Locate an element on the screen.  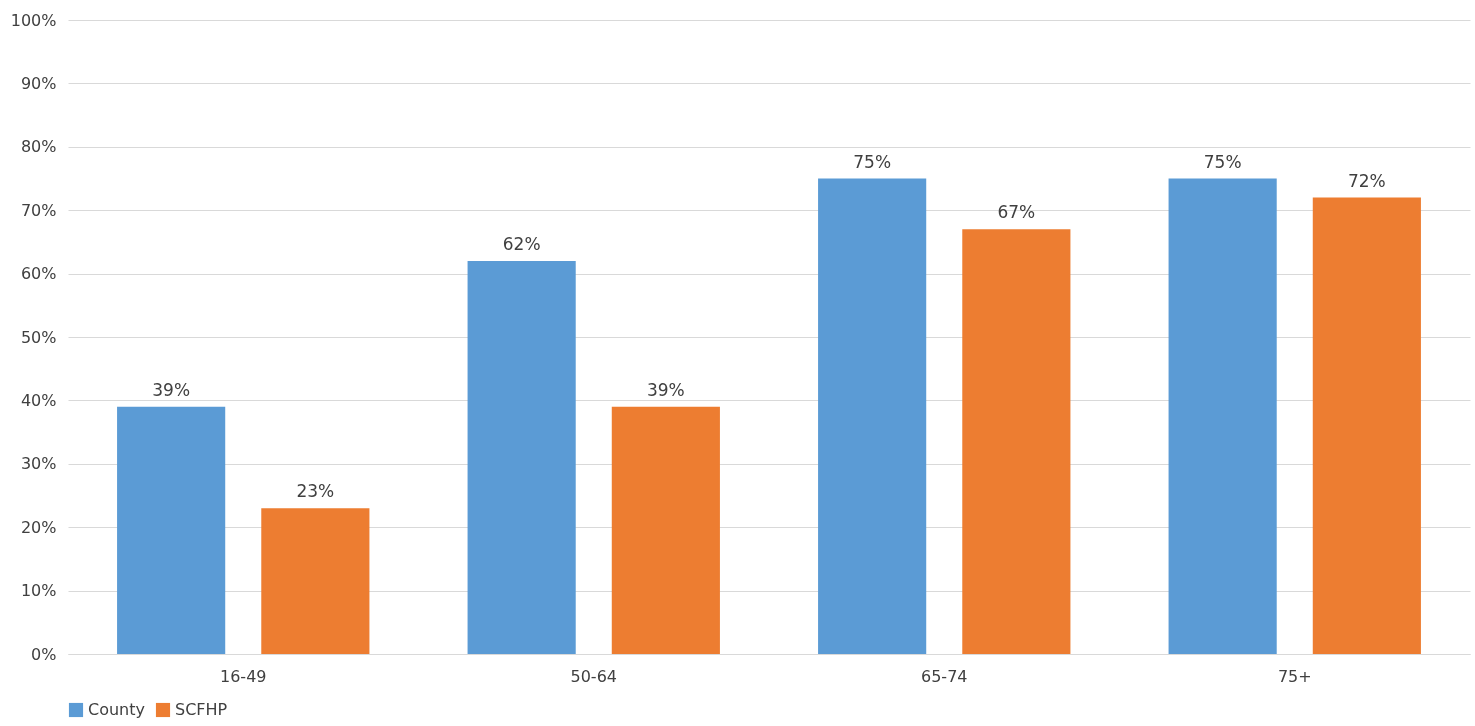
y-tick-label: 50% is located at coordinates (38, 337).